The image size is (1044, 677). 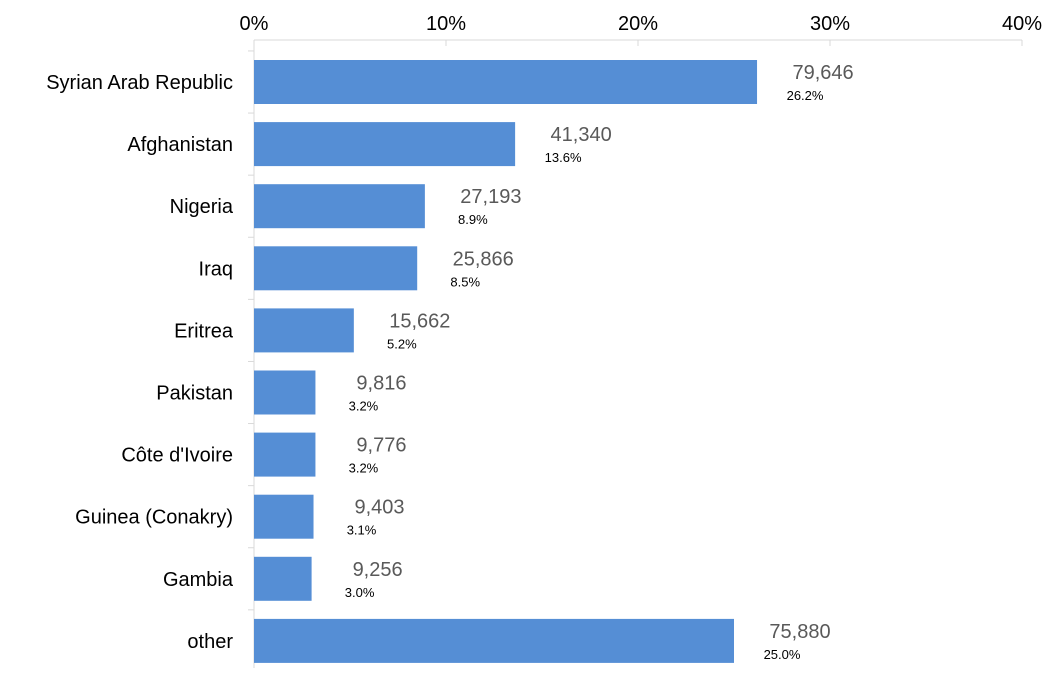 I want to click on percent-label: 13.6%, so click(x=563, y=157).